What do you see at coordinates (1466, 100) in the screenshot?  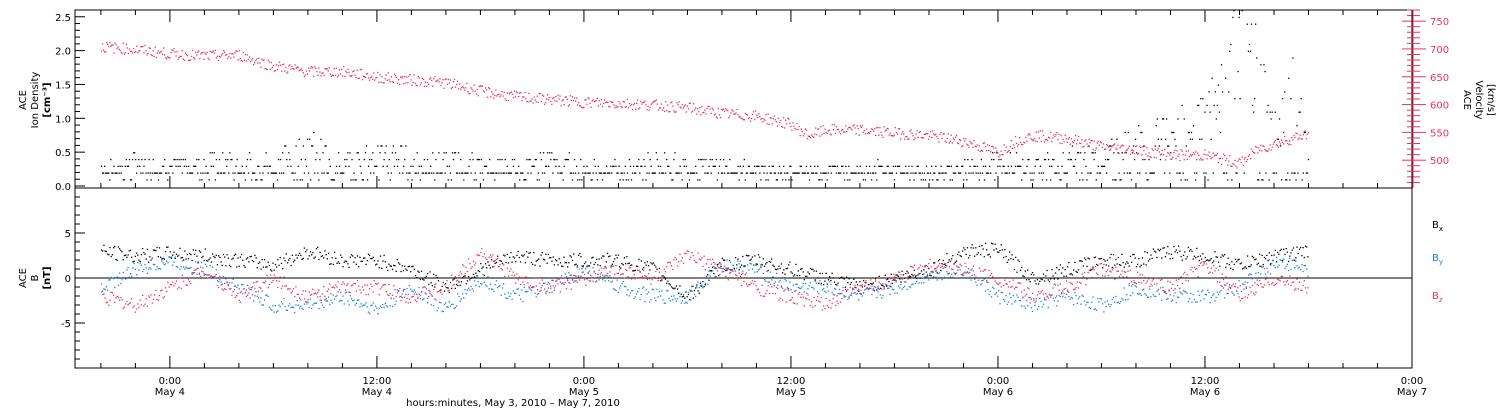 I see `top-right-label-line1: ACE` at bounding box center [1466, 100].